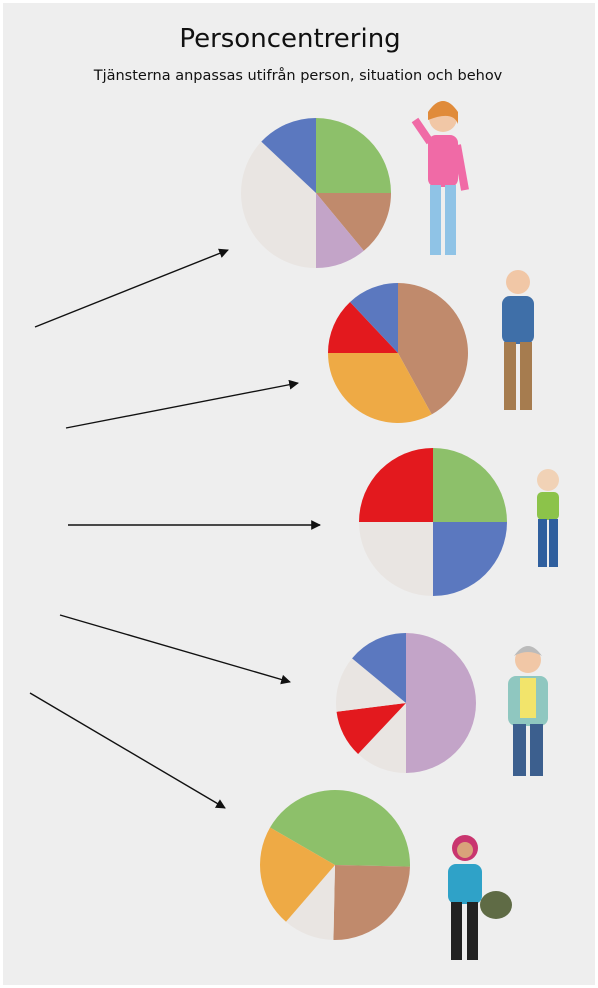 This screenshot has height=988, width=598. I want to click on figure-man, so click(518, 340).